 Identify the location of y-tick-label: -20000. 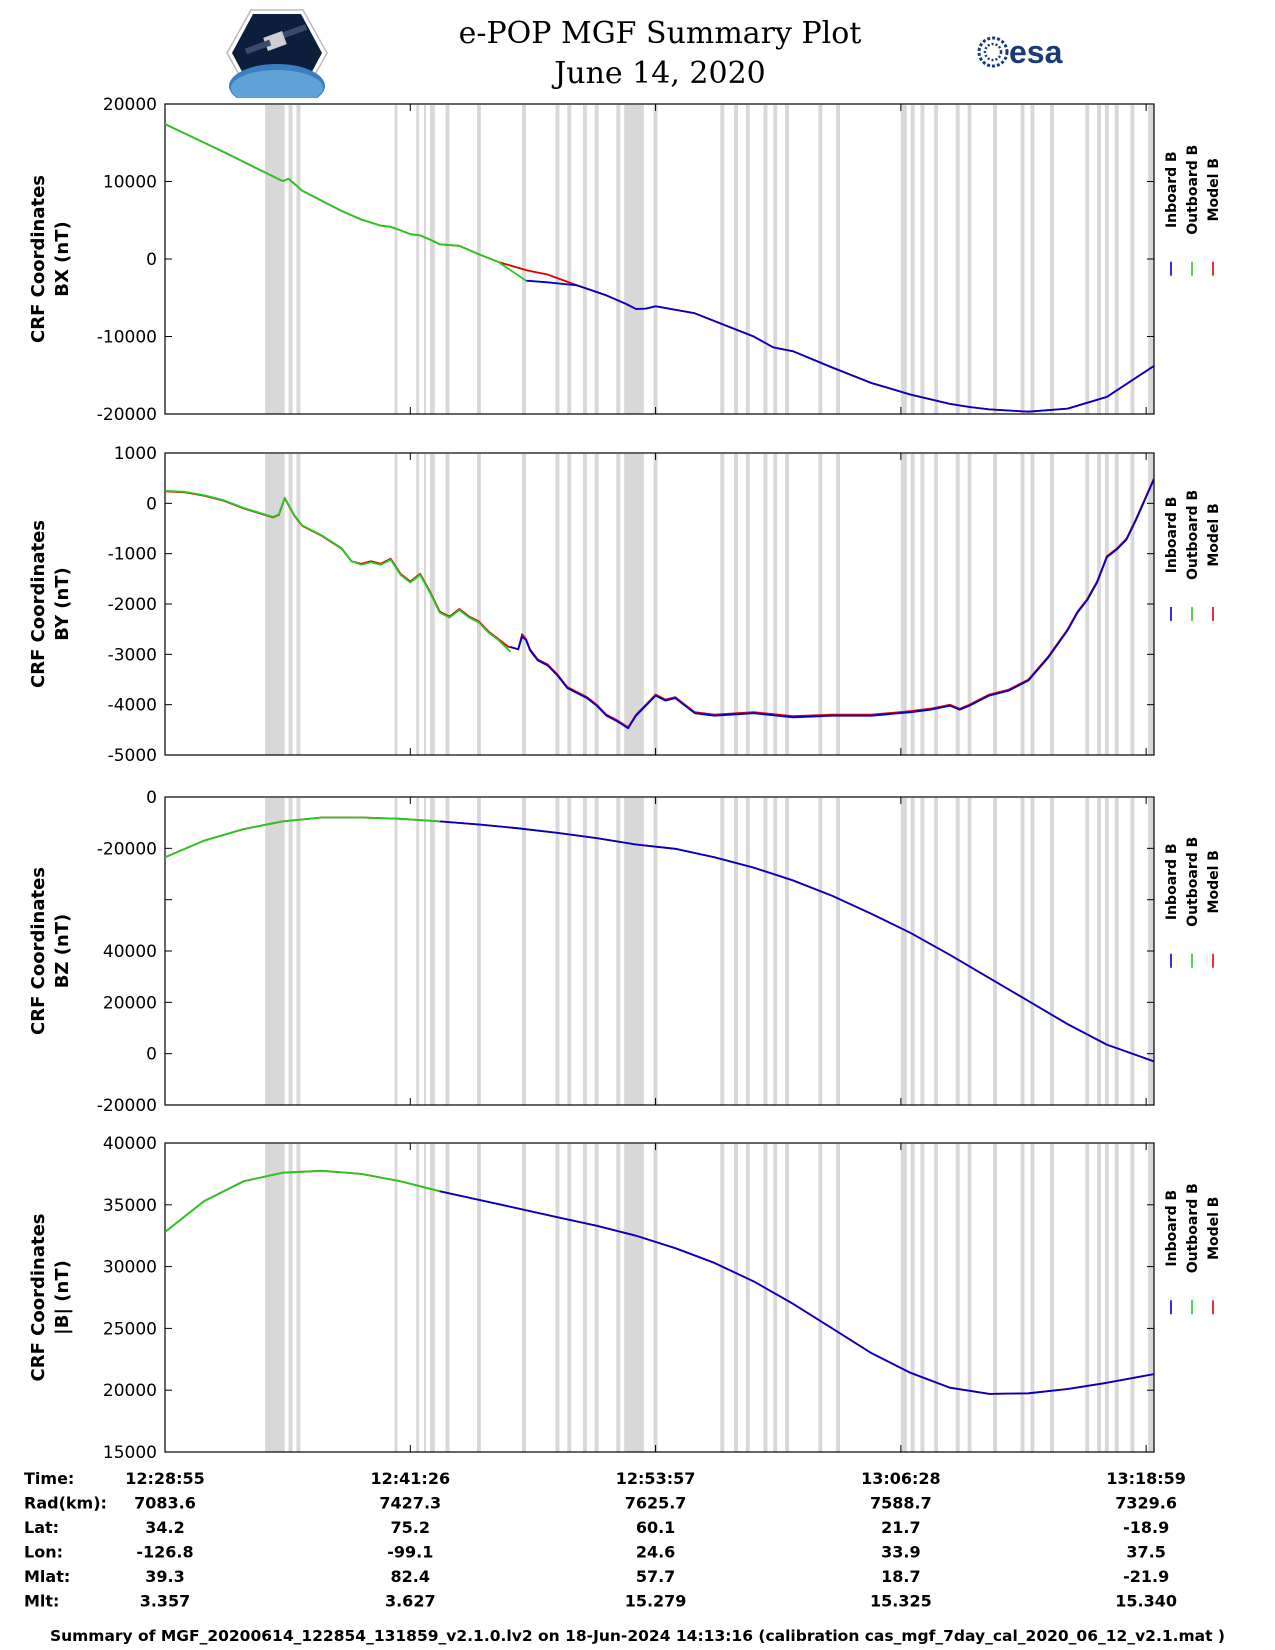
(127, 1106).